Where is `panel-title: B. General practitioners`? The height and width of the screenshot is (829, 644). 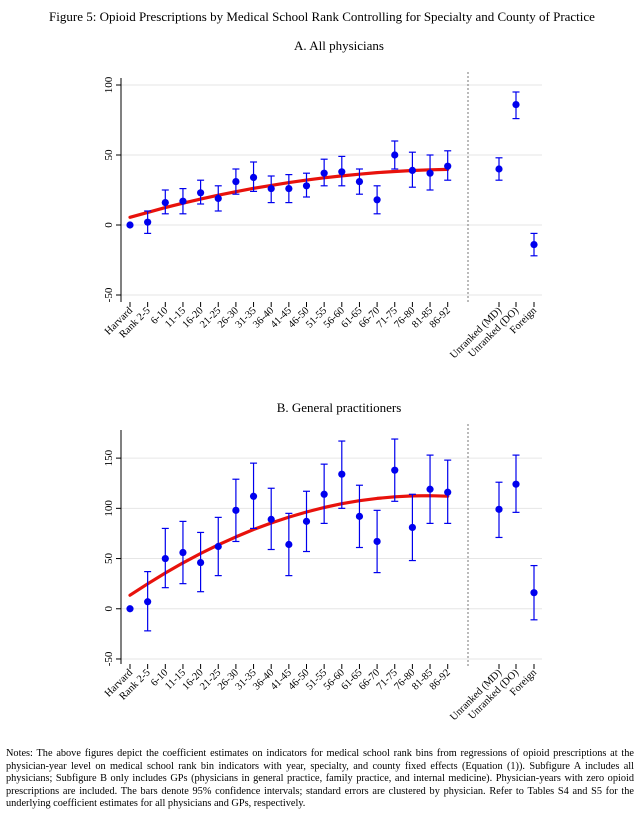
panel-title: B. General practitioners is located at coordinates (339, 407).